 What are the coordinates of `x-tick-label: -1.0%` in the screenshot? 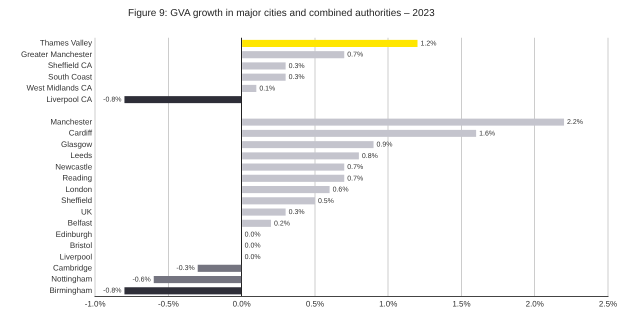 It's located at (95, 303).